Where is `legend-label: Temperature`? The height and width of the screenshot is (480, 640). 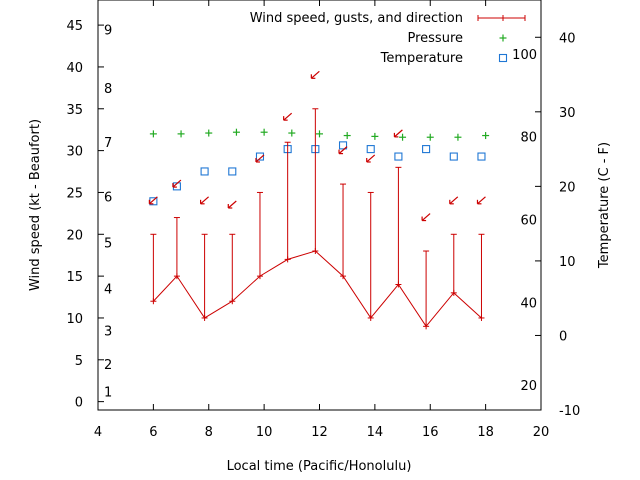 legend-label: Temperature is located at coordinates (421, 58).